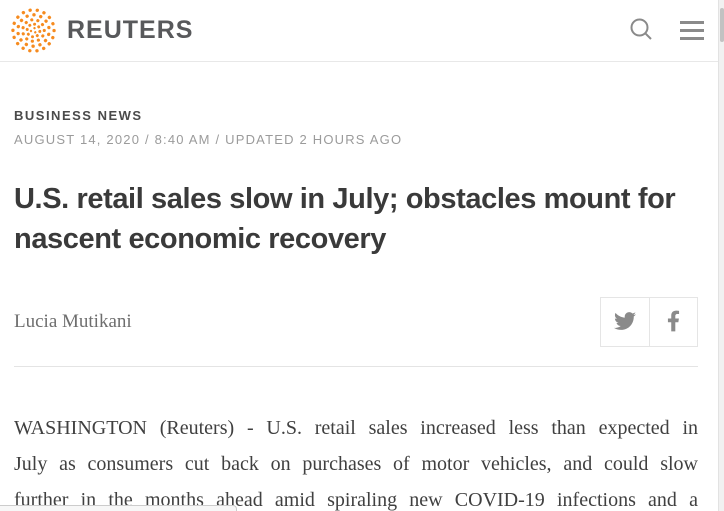  What do you see at coordinates (356, 322) in the screenshot?
I see `byline-row: Lucia Mutikani` at bounding box center [356, 322].